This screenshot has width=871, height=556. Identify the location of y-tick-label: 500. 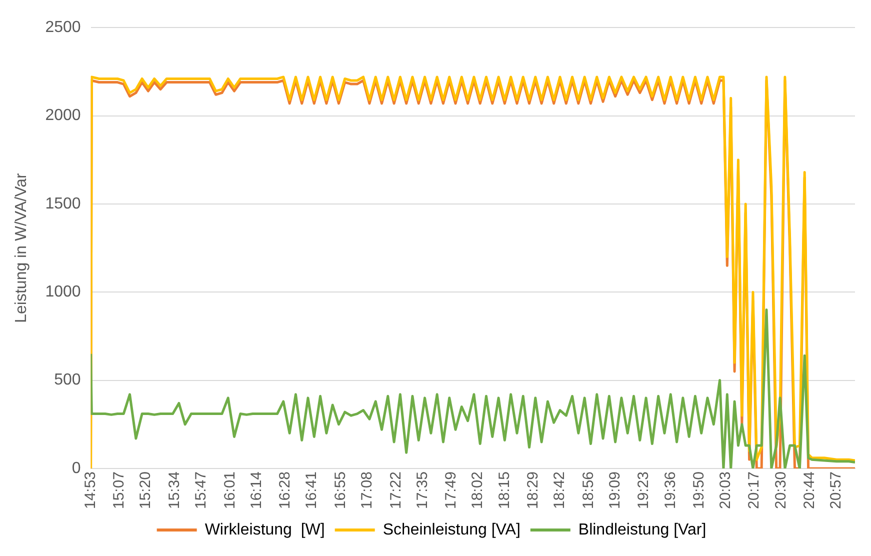
(67, 380).